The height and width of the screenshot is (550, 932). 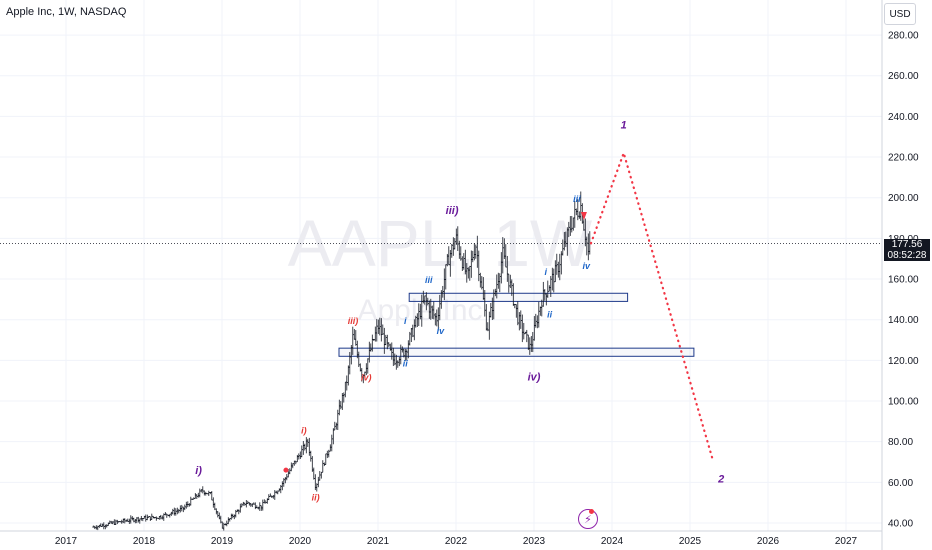 I want to click on x-tick-label: 2019, so click(x=222, y=541).